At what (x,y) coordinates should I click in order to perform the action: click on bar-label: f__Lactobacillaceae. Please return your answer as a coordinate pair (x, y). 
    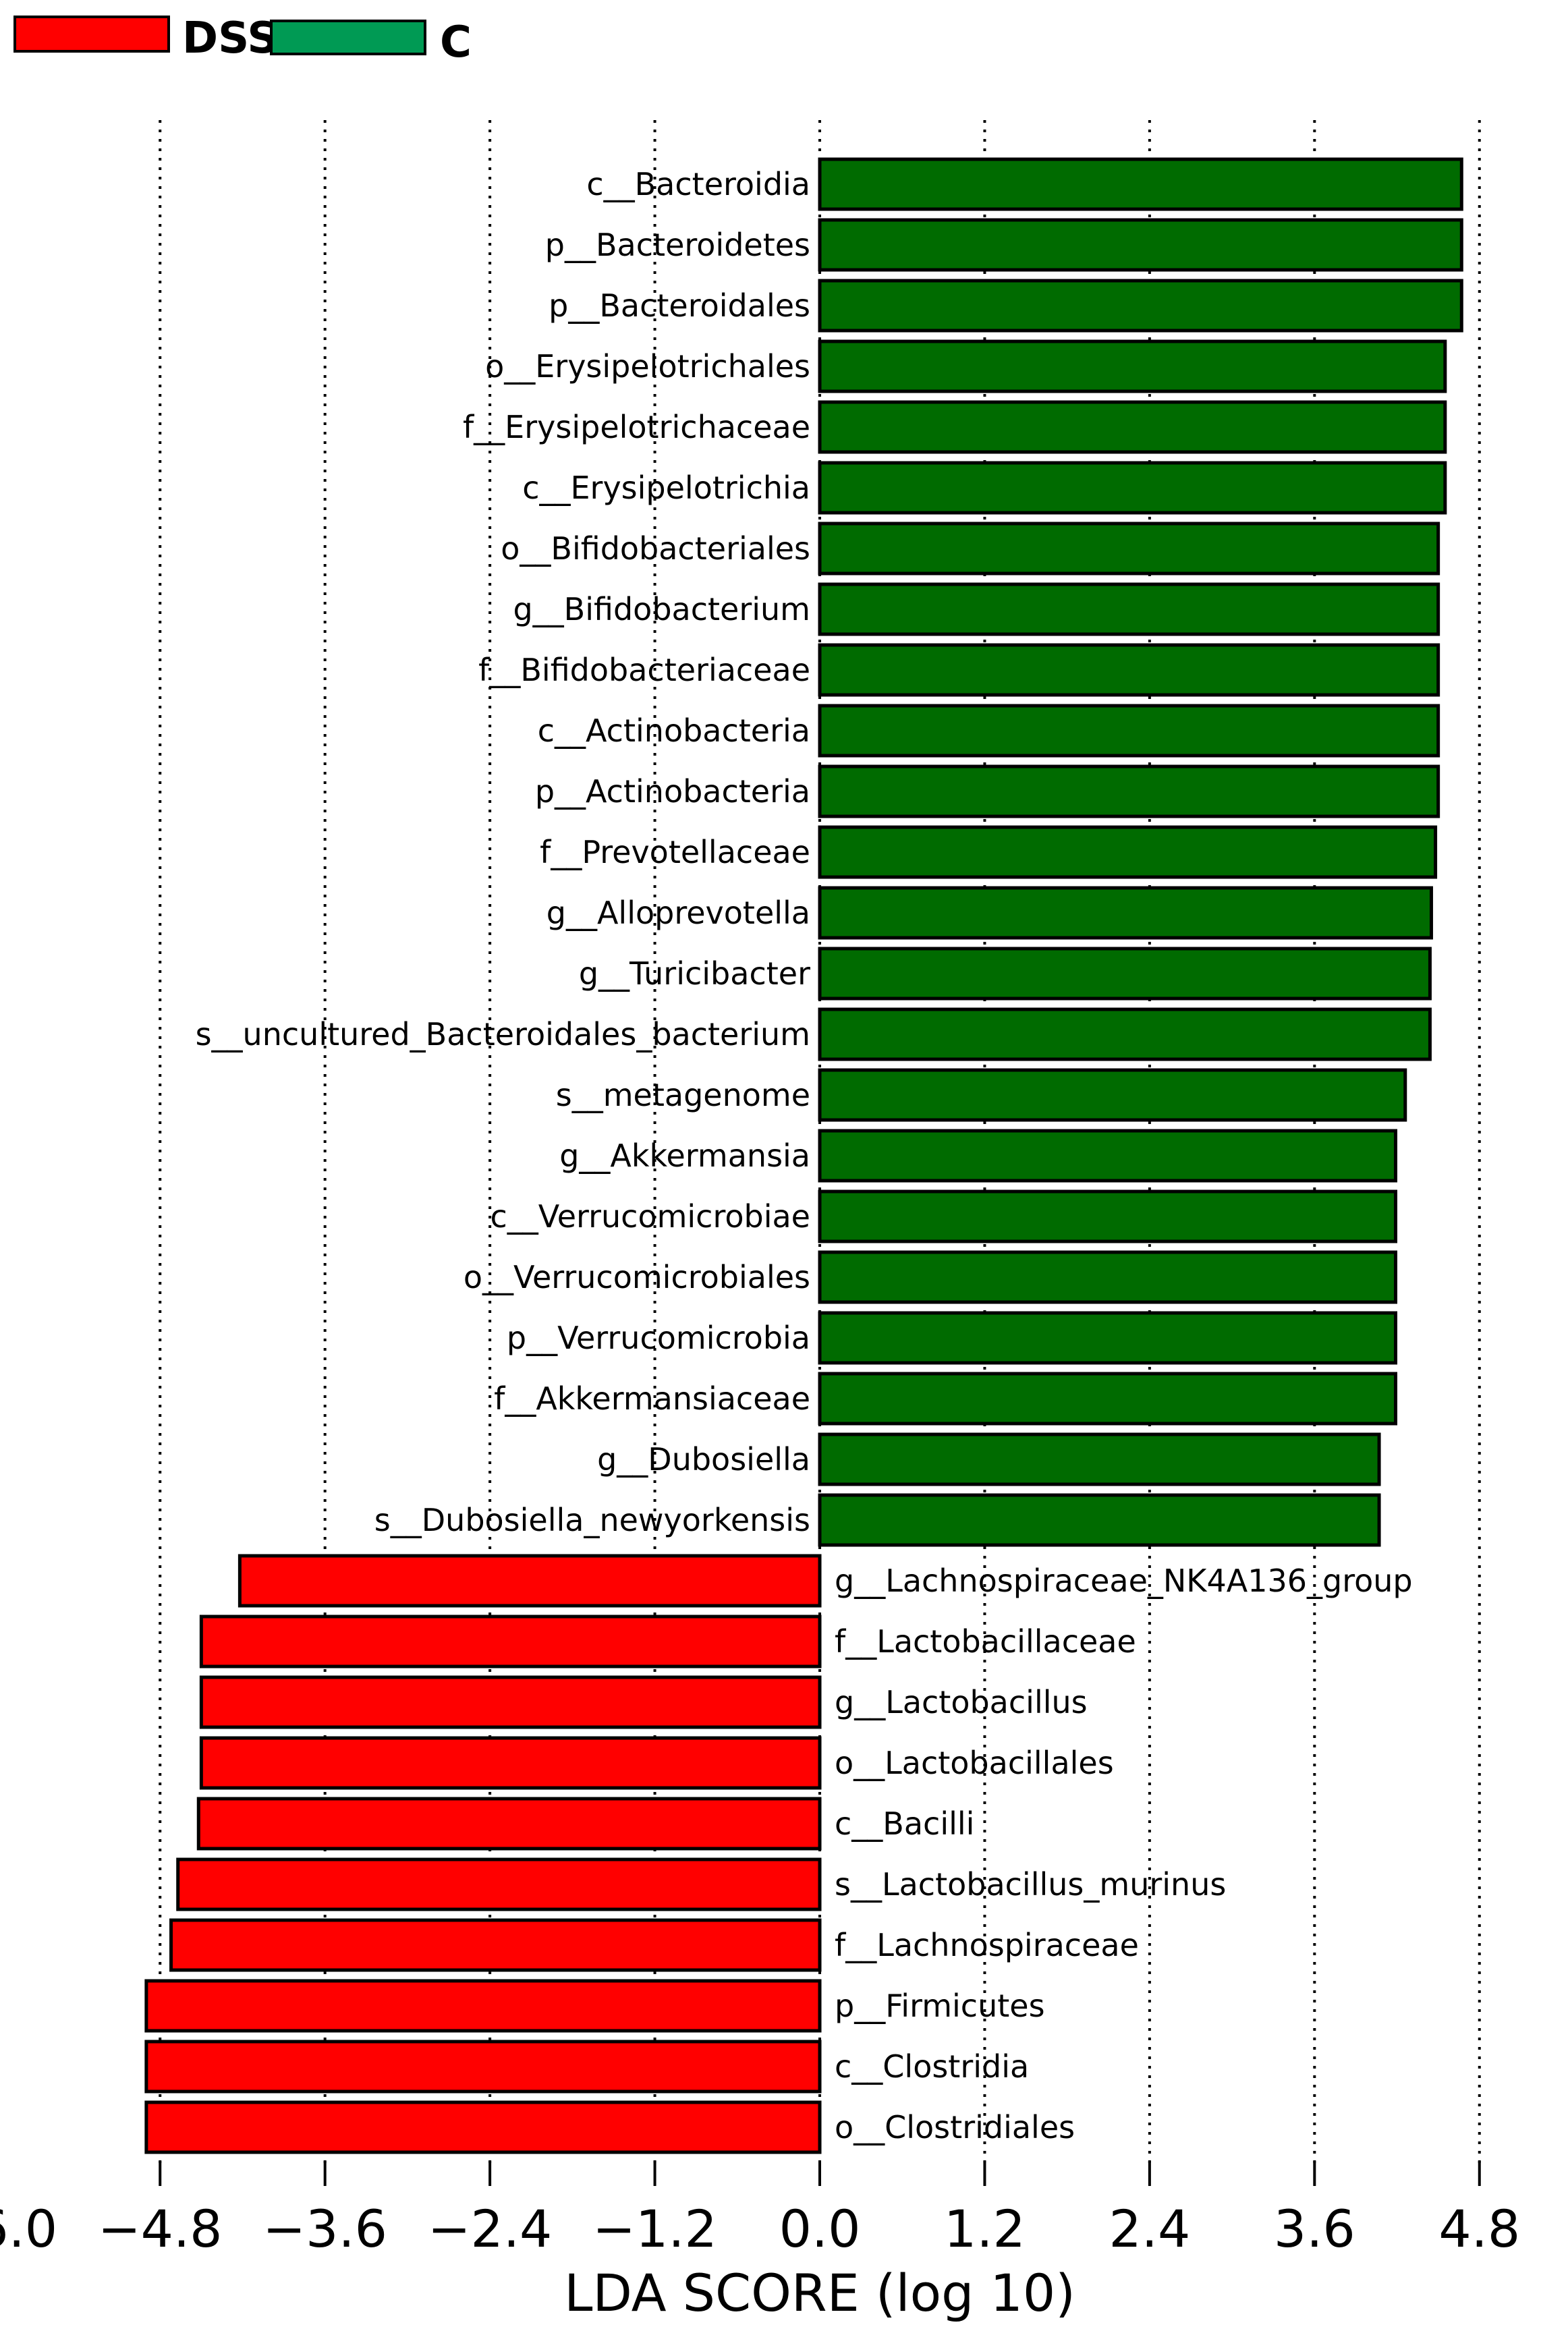
    Looking at the image, I should click on (985, 1641).